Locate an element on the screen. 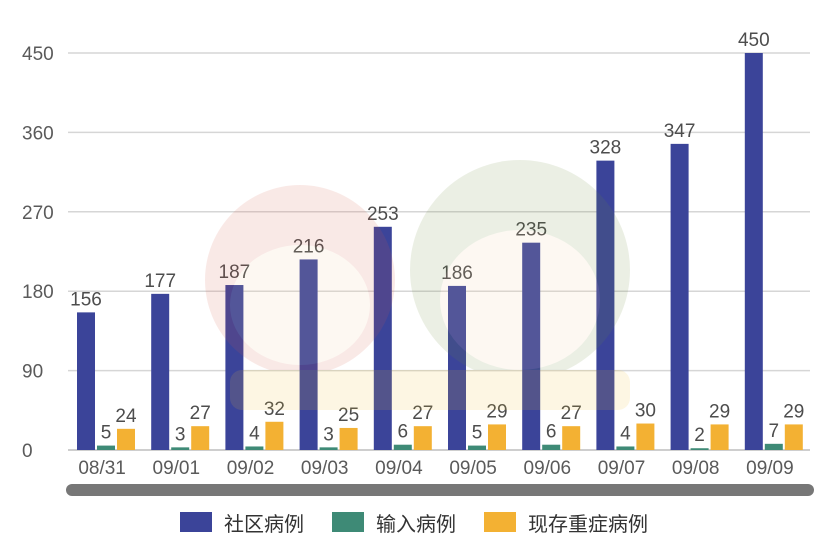 The width and height of the screenshot is (828, 549). x-tick-label: 09/05 is located at coordinates (473, 468).